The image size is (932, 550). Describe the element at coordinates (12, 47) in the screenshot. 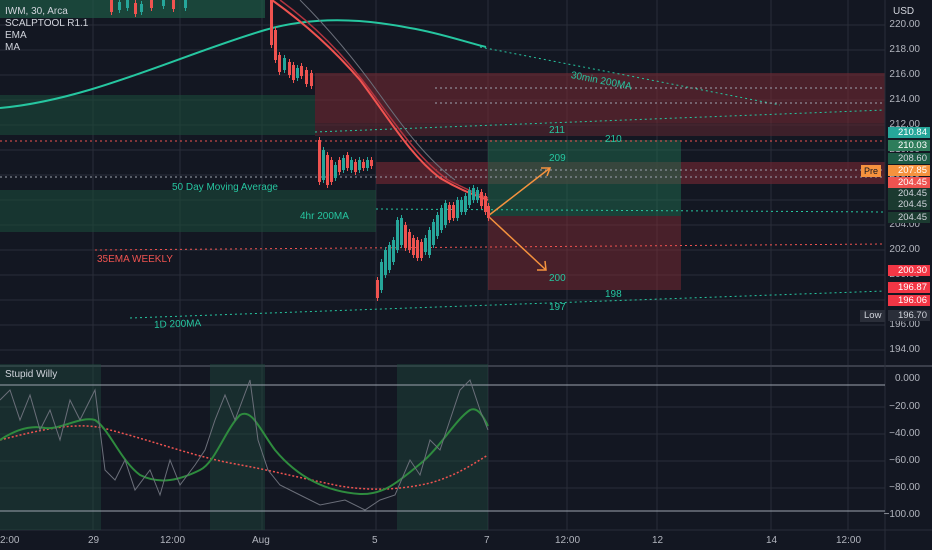

I see `indicator-ma: MA` at that location.